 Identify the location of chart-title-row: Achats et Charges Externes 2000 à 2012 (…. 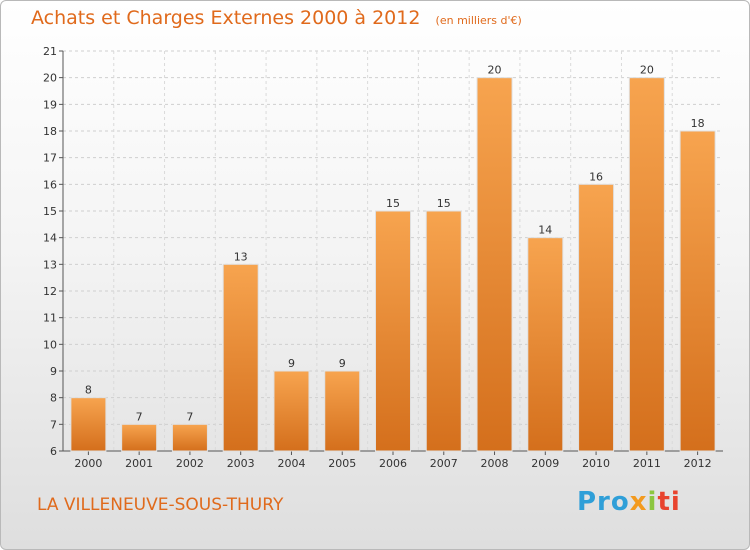
(276, 18).